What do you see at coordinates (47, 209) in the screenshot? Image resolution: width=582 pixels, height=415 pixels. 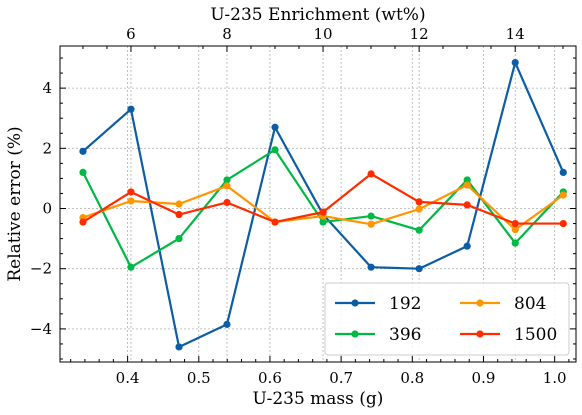 I see `y-tick-label: 0` at bounding box center [47, 209].